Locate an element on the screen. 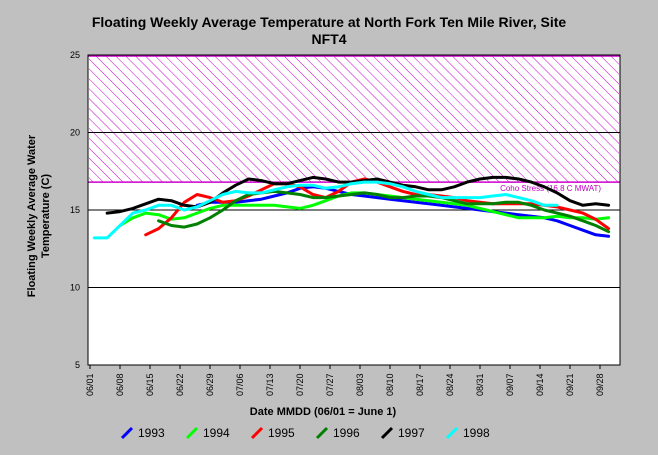 The image size is (658, 455). x-tick-label-09-28: 09/28 is located at coordinates (600, 384).